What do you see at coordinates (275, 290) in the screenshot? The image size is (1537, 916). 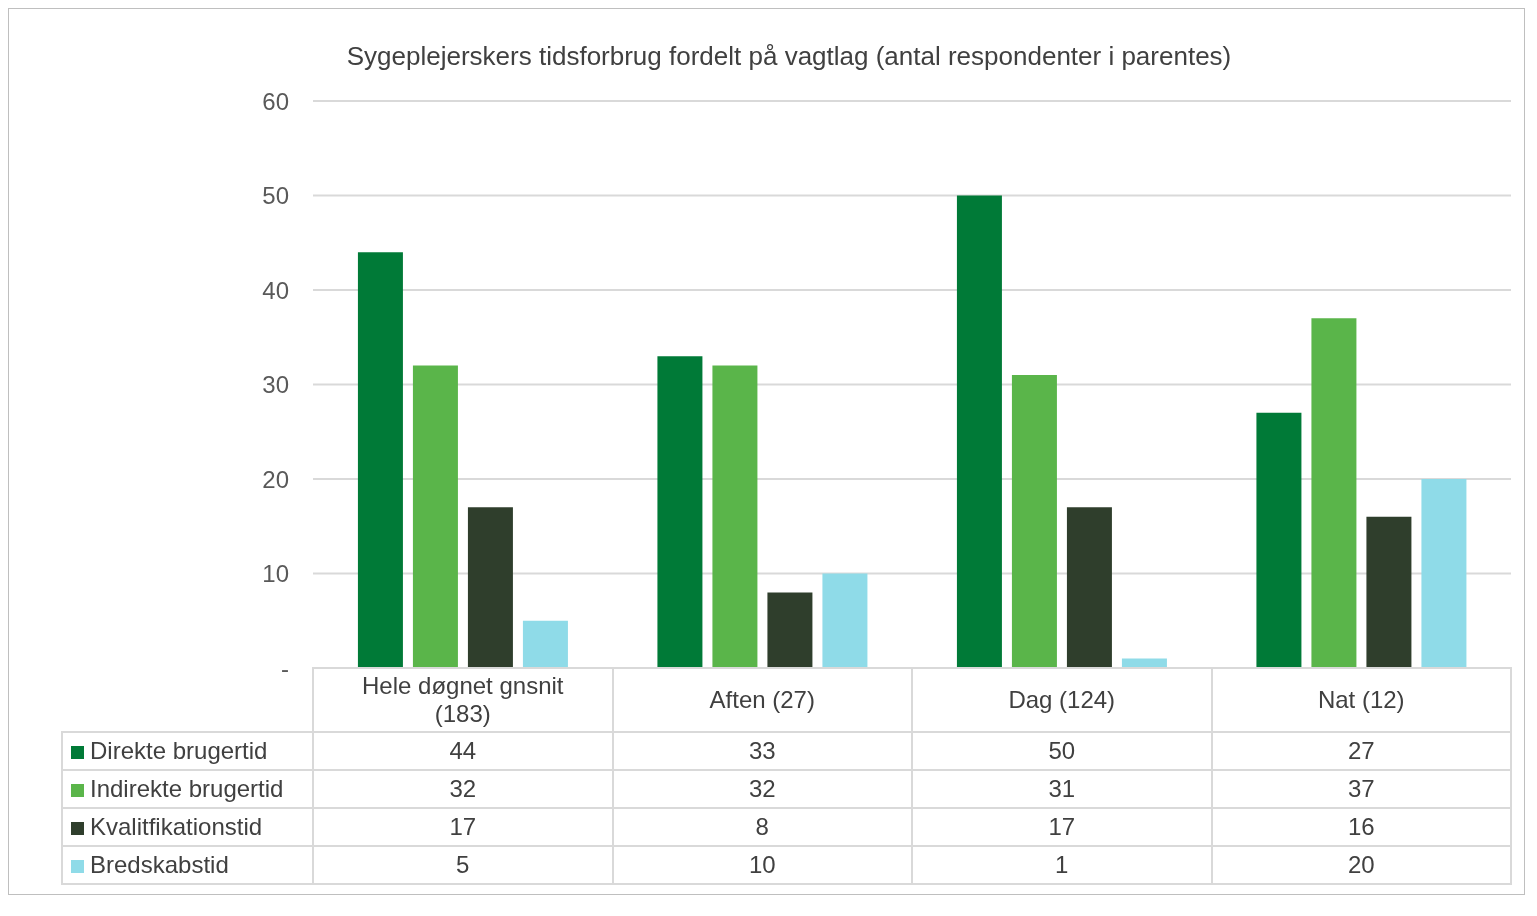 I see `y-tick-label: 40` at bounding box center [275, 290].